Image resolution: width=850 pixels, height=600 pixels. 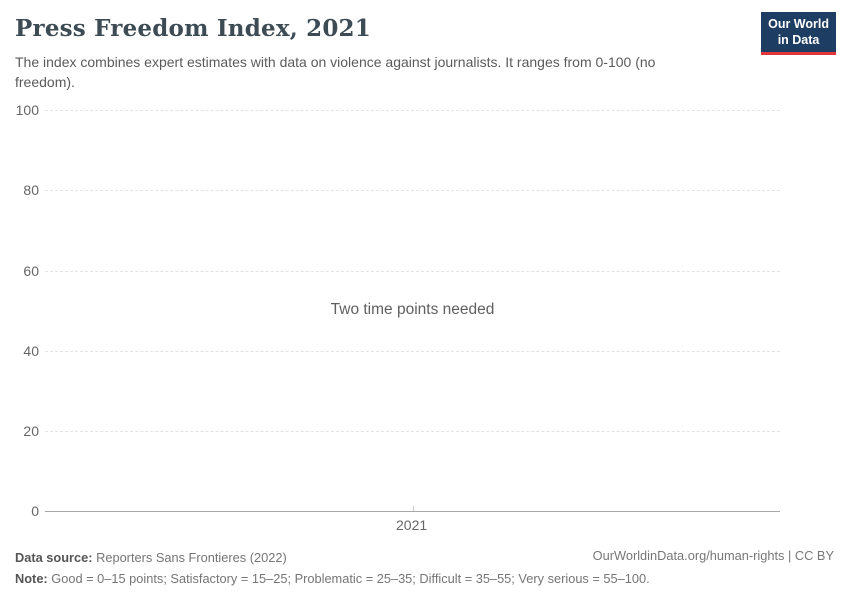 What do you see at coordinates (31, 578) in the screenshot?
I see `note-label: Note:` at bounding box center [31, 578].